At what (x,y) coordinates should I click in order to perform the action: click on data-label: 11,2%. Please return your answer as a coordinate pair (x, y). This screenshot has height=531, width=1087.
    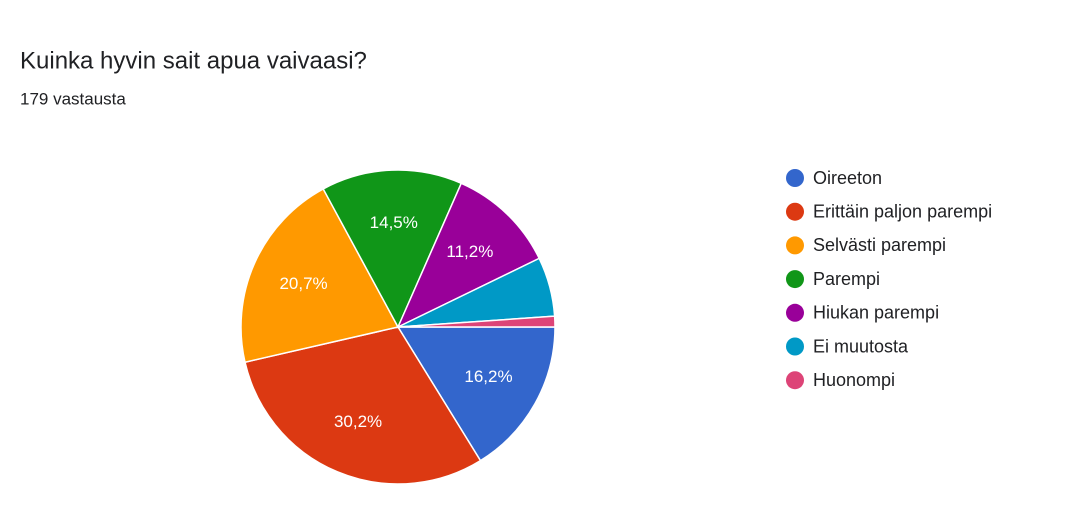
    Looking at the image, I should click on (469, 251).